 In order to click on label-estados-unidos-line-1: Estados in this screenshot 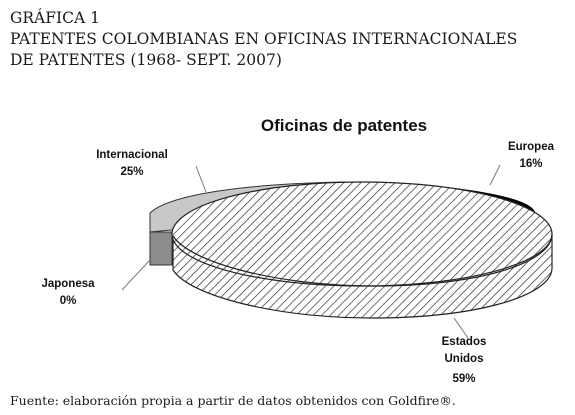, I will do `click(464, 342)`.